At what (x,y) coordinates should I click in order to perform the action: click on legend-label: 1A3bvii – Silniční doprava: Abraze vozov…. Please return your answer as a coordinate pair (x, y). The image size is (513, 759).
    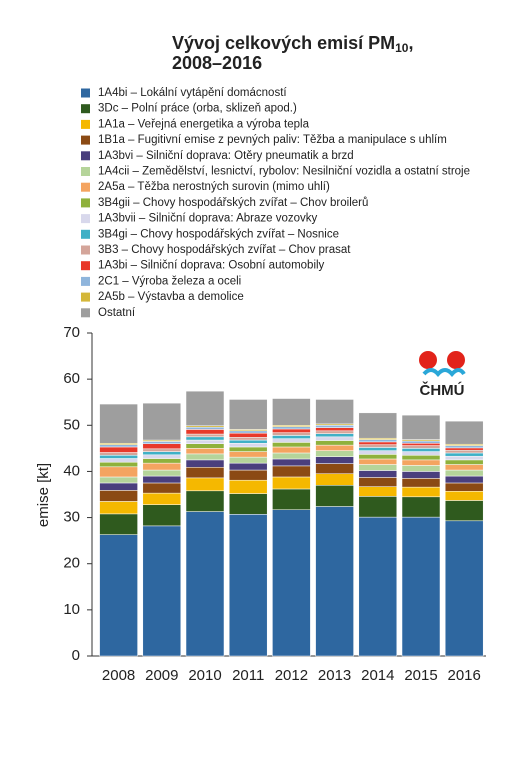
    Looking at the image, I should click on (208, 219).